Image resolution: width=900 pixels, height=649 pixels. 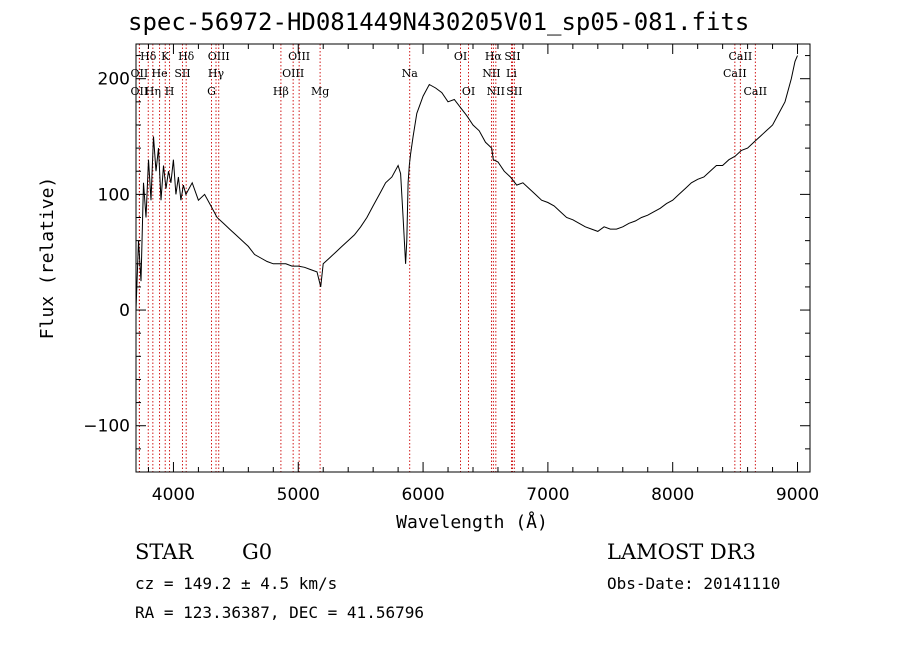 I want to click on y-axis-label: Flux (relative), so click(x=47, y=258).